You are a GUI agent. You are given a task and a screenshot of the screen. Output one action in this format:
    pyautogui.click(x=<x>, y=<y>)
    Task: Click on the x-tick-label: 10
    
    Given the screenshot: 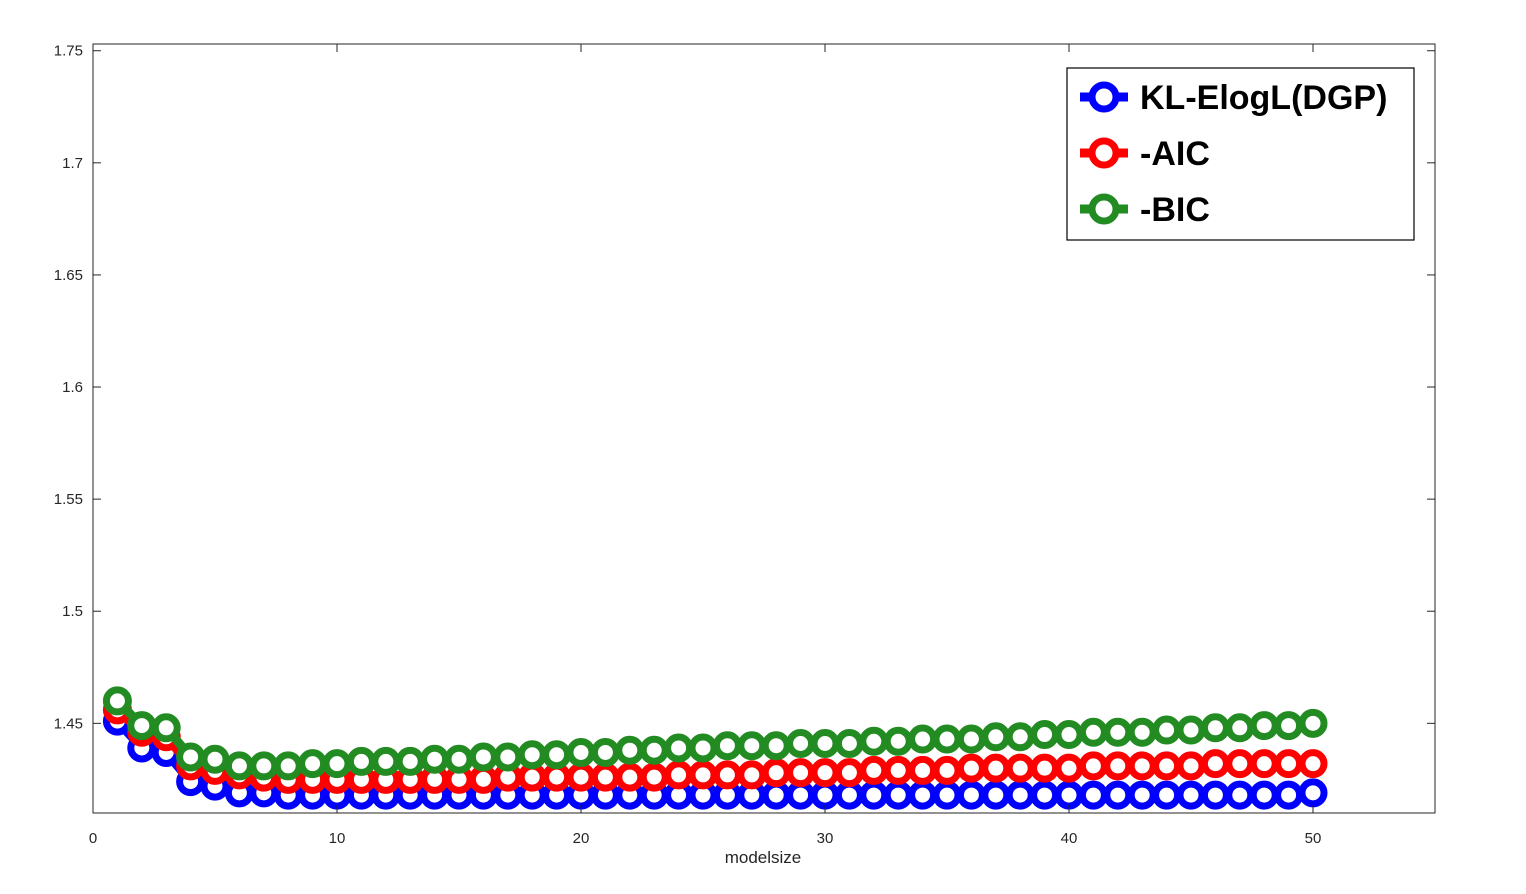 What is the action you would take?
    pyautogui.click(x=337, y=838)
    